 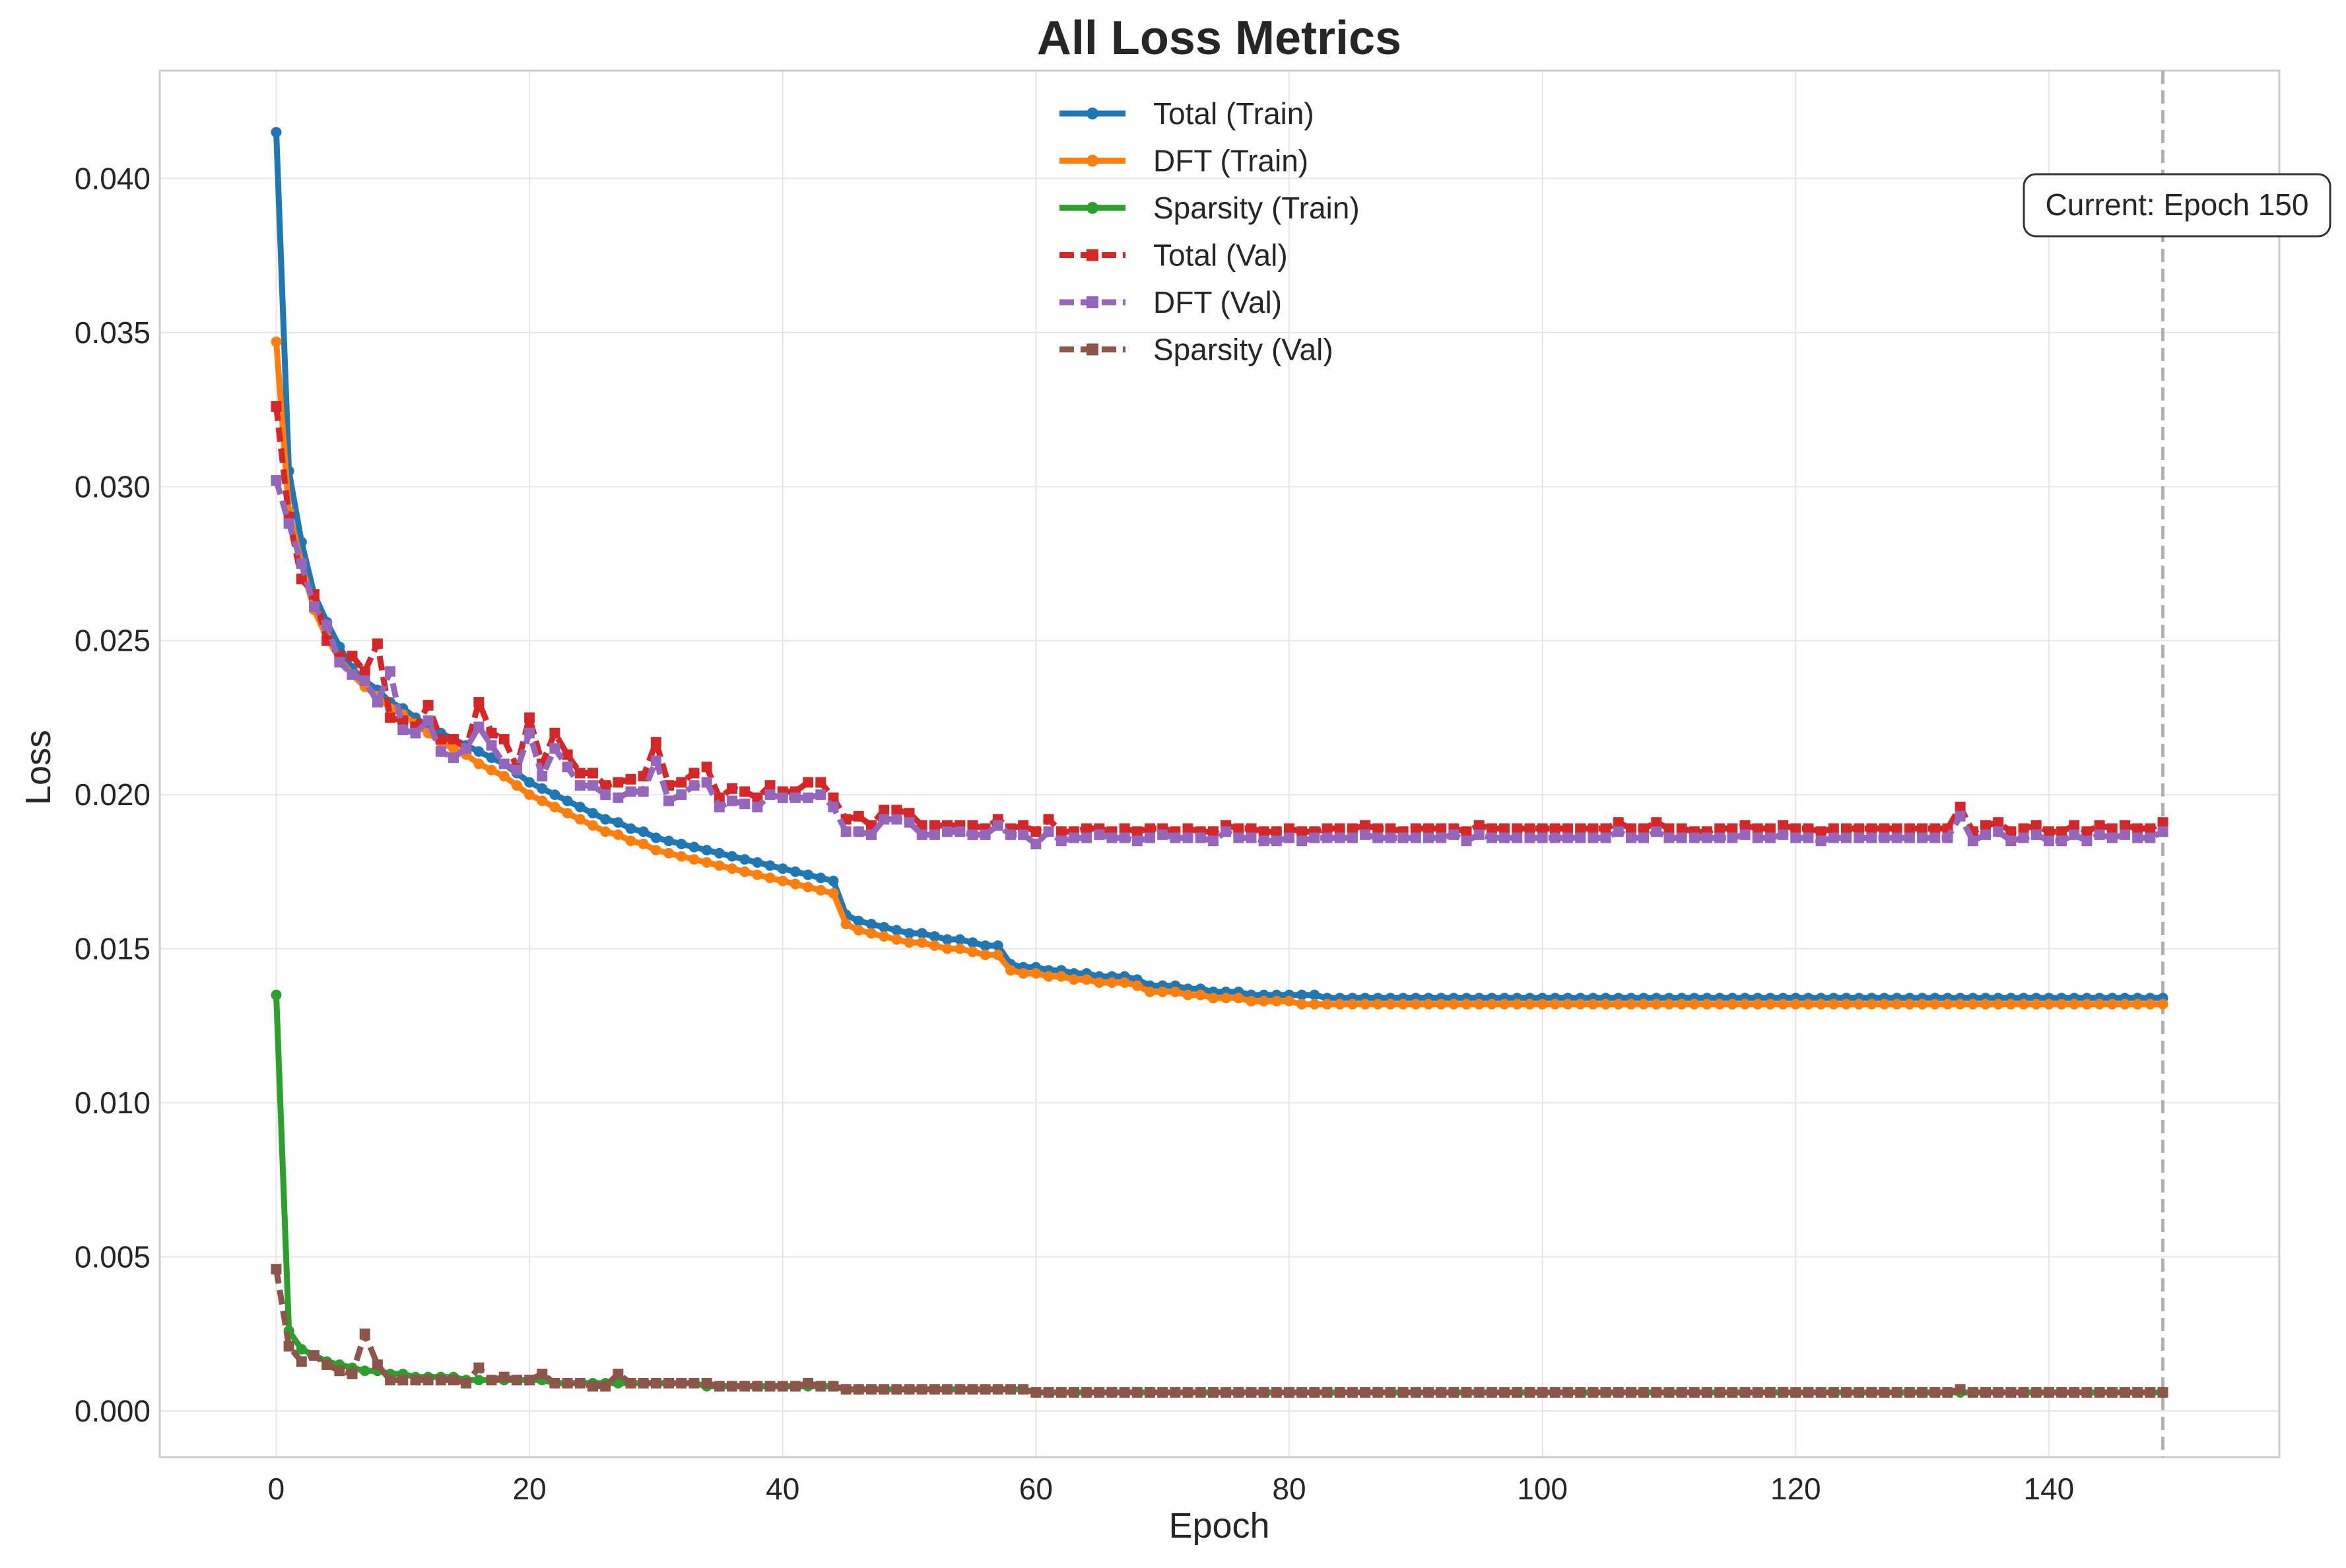 What do you see at coordinates (1092, 113) in the screenshot?
I see `legend-marker` at bounding box center [1092, 113].